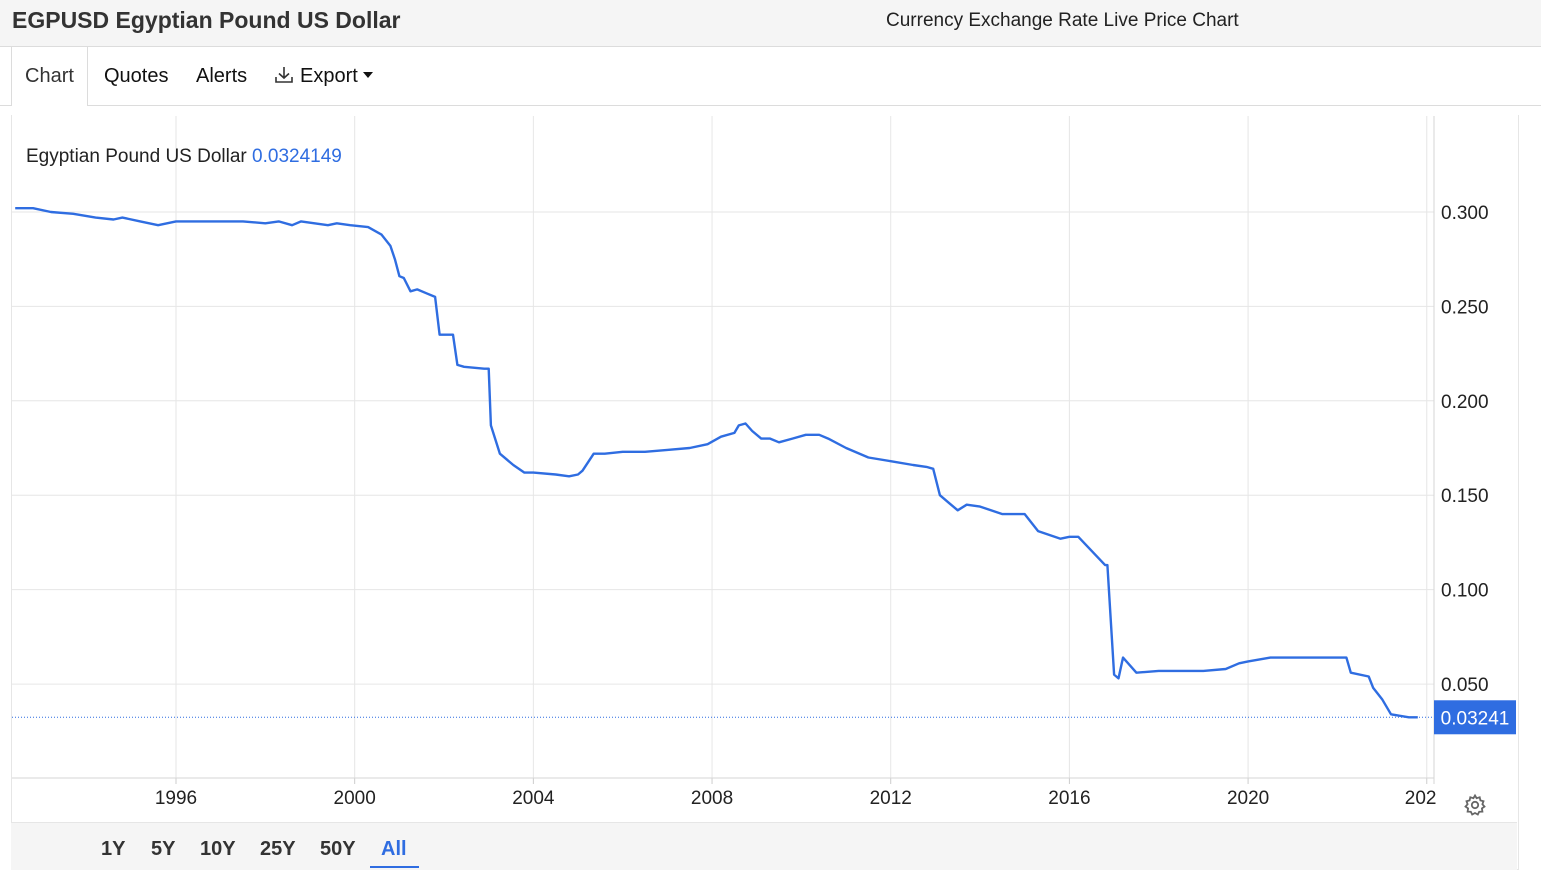 The height and width of the screenshot is (881, 1541). Describe the element at coordinates (1465, 591) in the screenshot. I see `y-tick-label: 0.100` at that location.